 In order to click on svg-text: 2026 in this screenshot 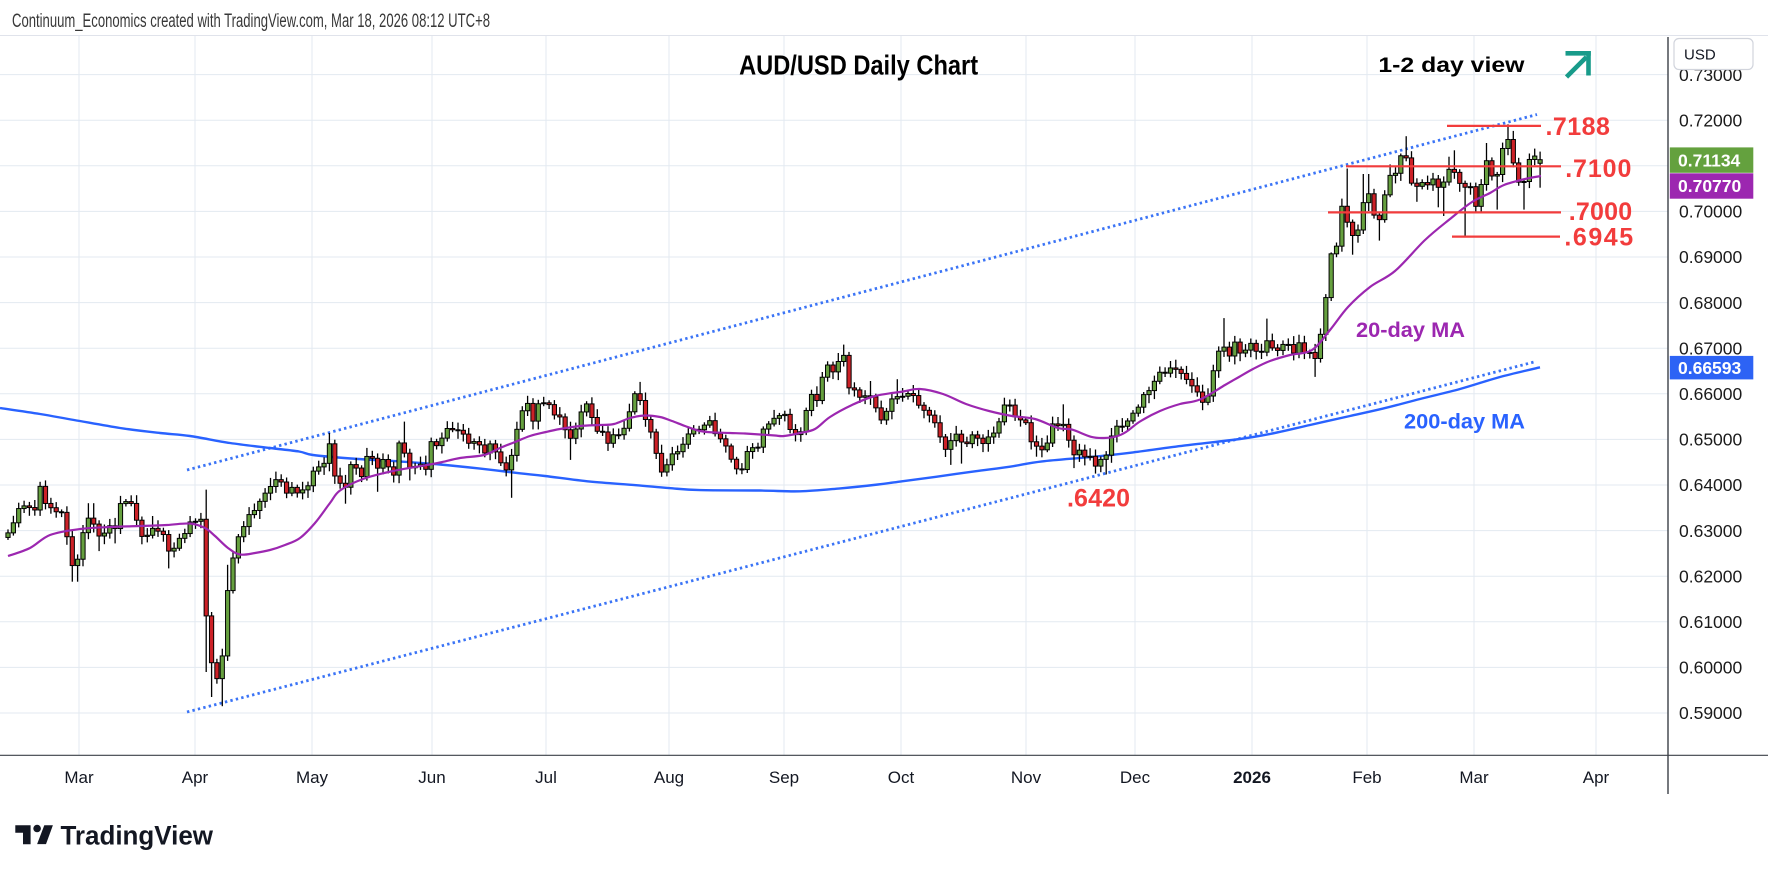, I will do `click(1252, 777)`.